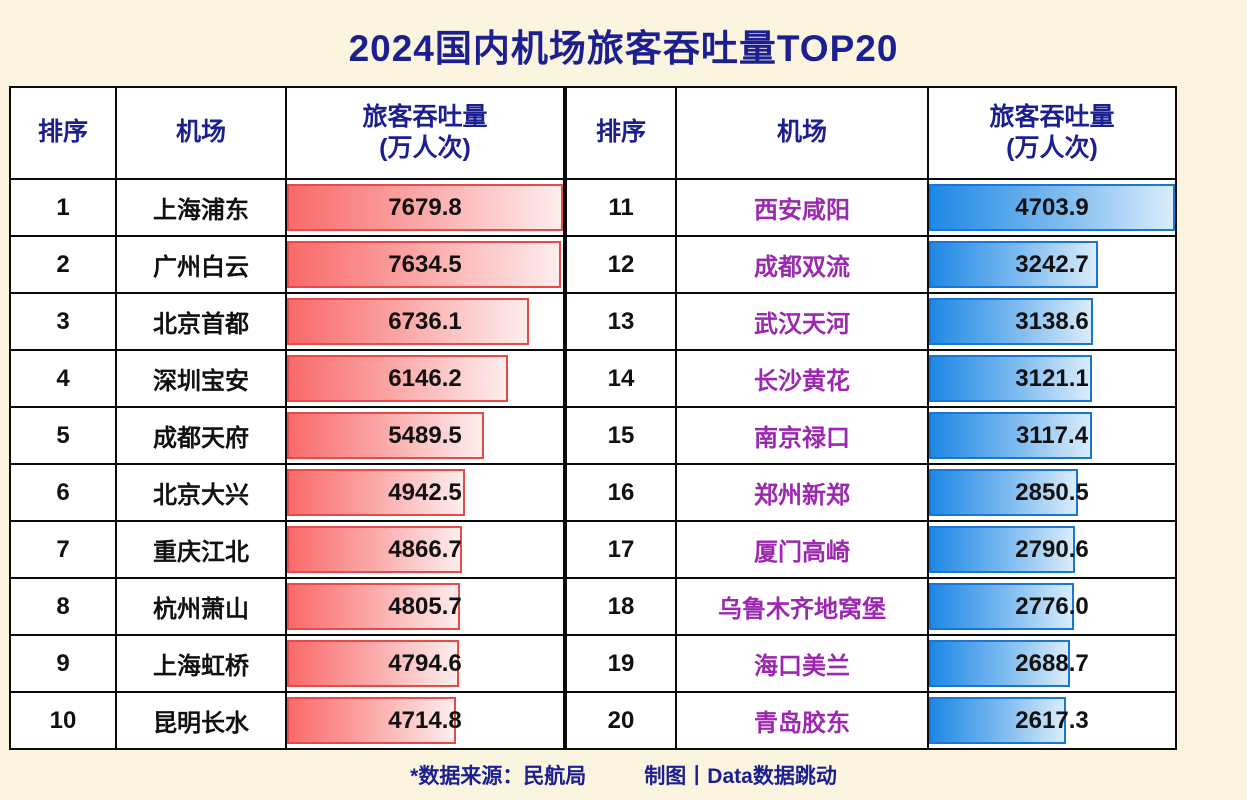 The height and width of the screenshot is (800, 1247). What do you see at coordinates (201, 492) in the screenshot?
I see `airport-cell: 北京大兴` at bounding box center [201, 492].